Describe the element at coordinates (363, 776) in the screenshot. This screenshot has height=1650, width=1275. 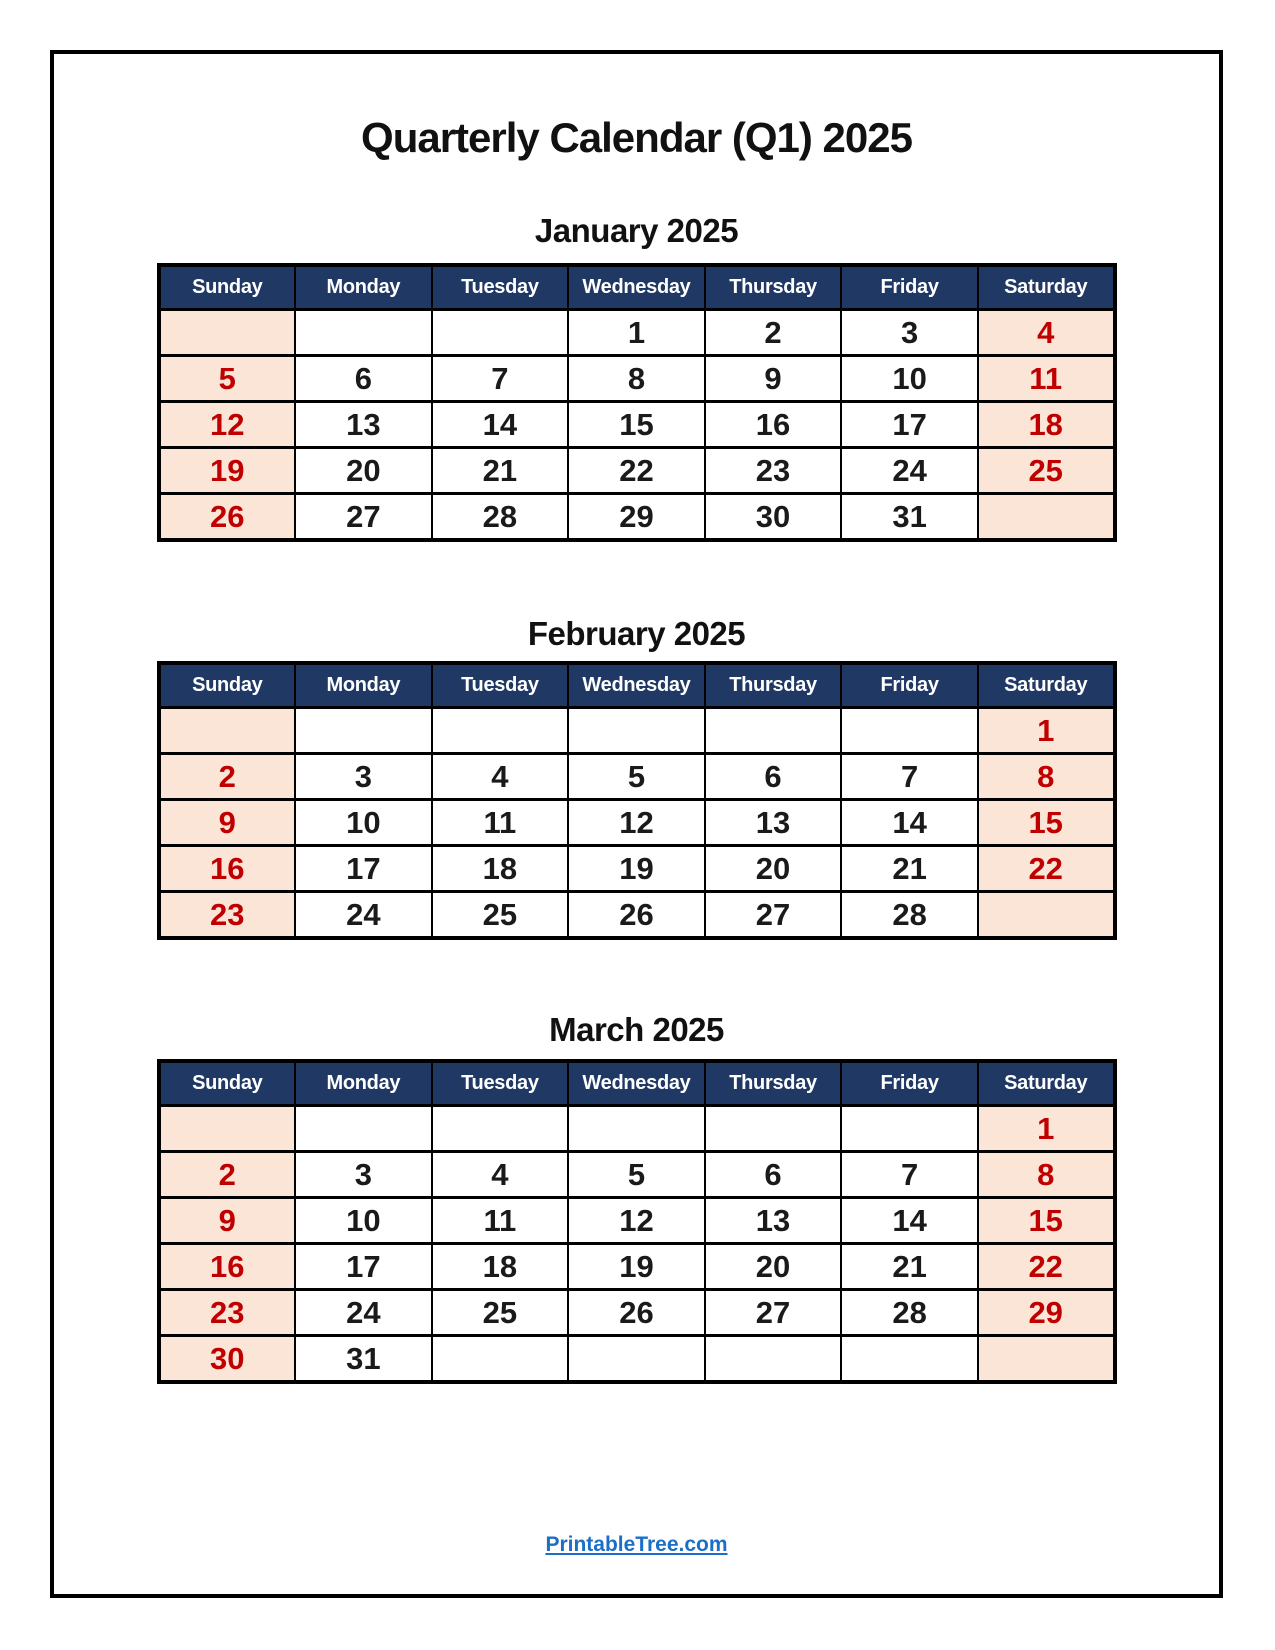
I see `day-cell-february-3: 3` at that location.